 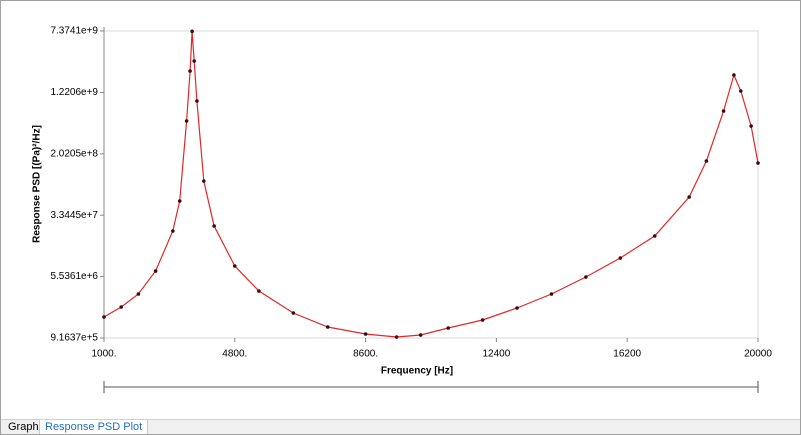 I want to click on y-axis-label: Response PSD [(Pa)²/Hz], so click(x=37, y=184).